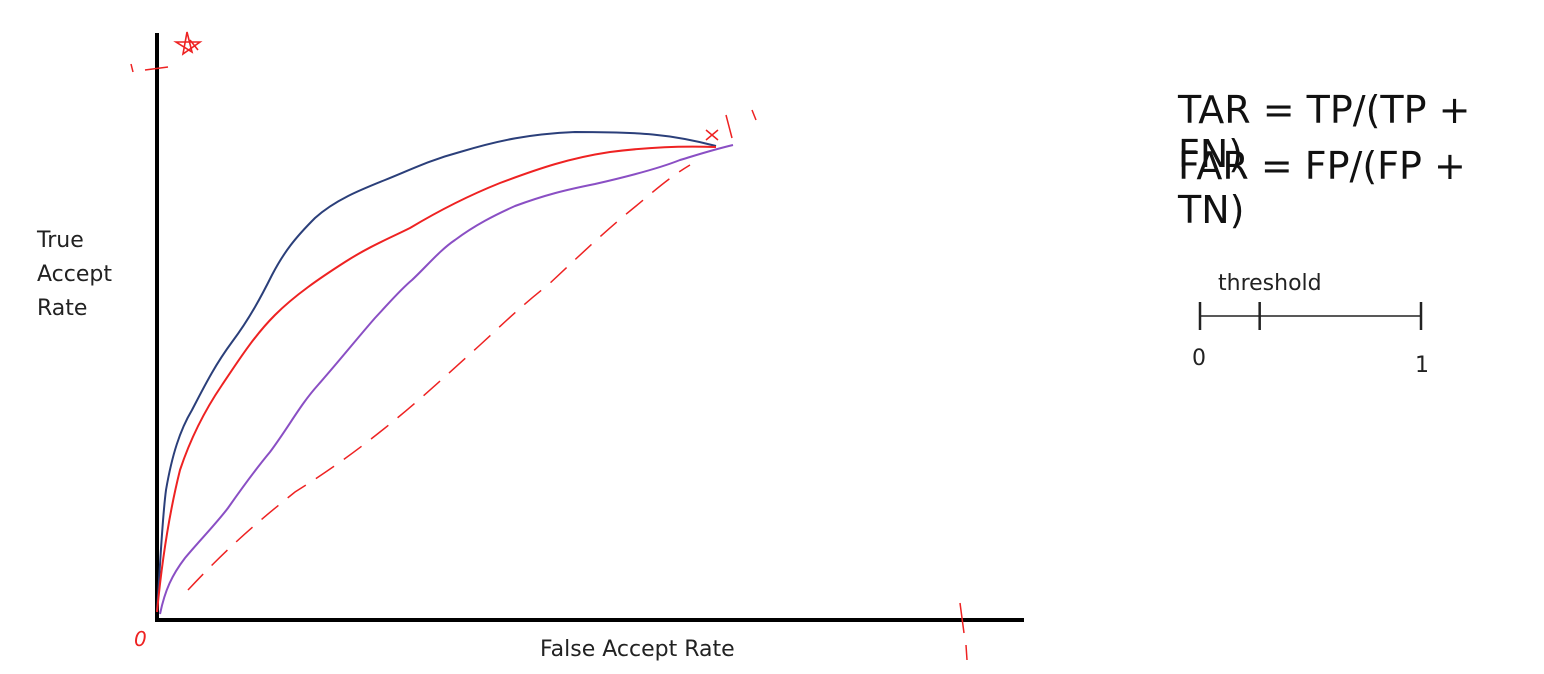  What do you see at coordinates (731, 125) in the screenshot?
I see `end-mark` at bounding box center [731, 125].